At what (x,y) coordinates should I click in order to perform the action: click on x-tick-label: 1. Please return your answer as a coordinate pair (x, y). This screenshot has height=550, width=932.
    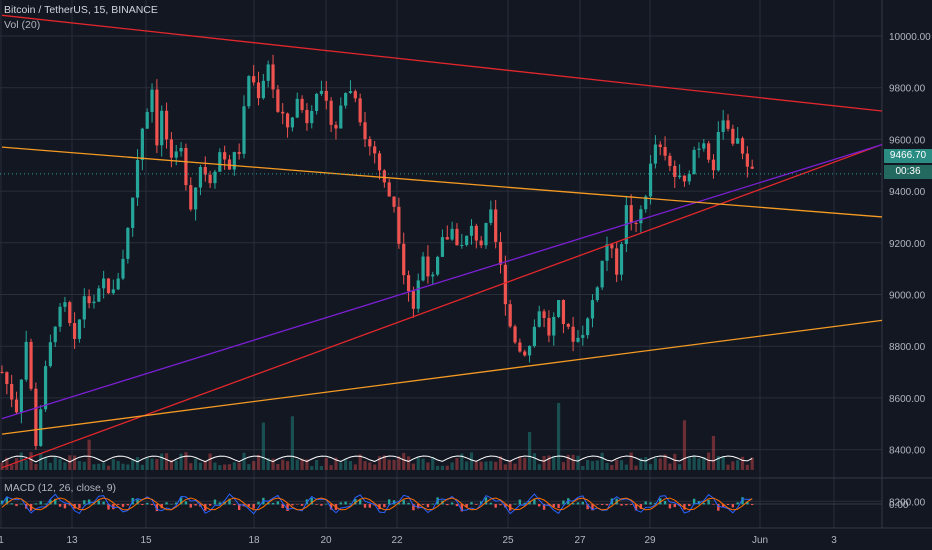
    Looking at the image, I should click on (2, 540).